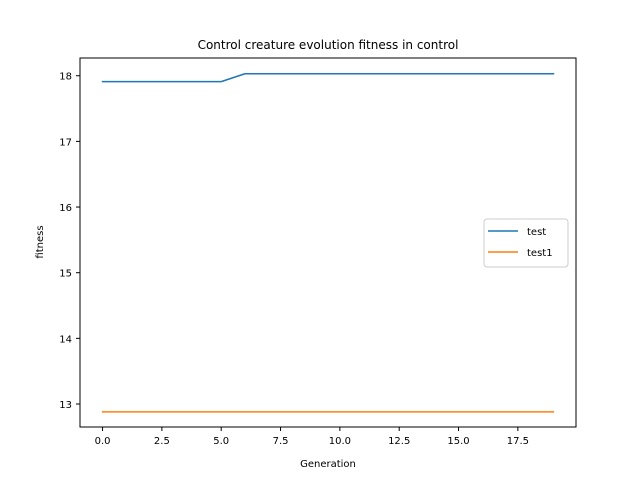 The width and height of the screenshot is (640, 480). What do you see at coordinates (221, 441) in the screenshot?
I see `x-tick-label: 5.0` at bounding box center [221, 441].